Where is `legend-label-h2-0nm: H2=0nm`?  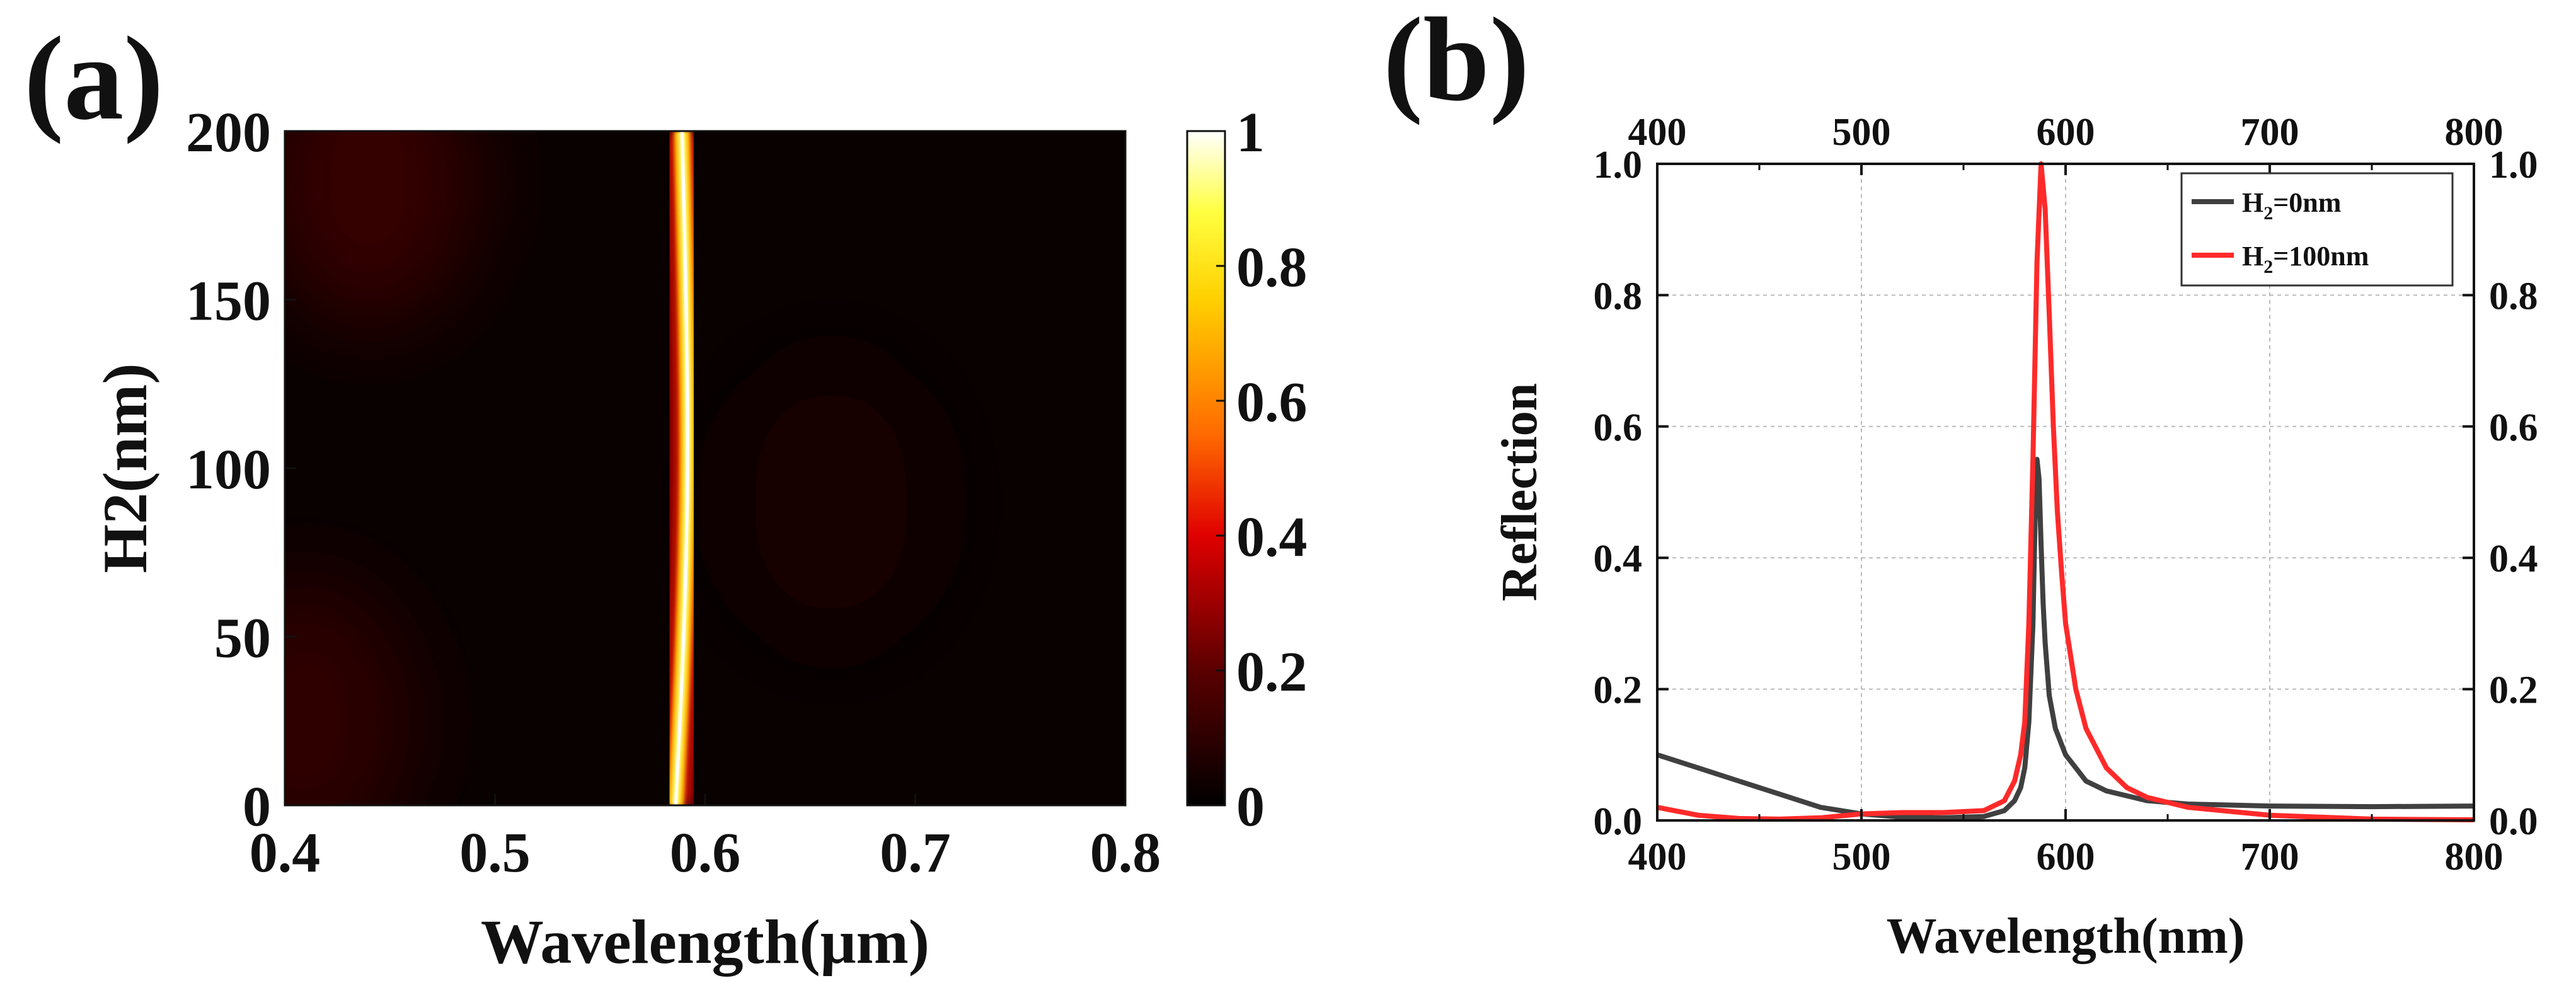
legend-label-h2-0nm: H2=0nm is located at coordinates (2291, 205).